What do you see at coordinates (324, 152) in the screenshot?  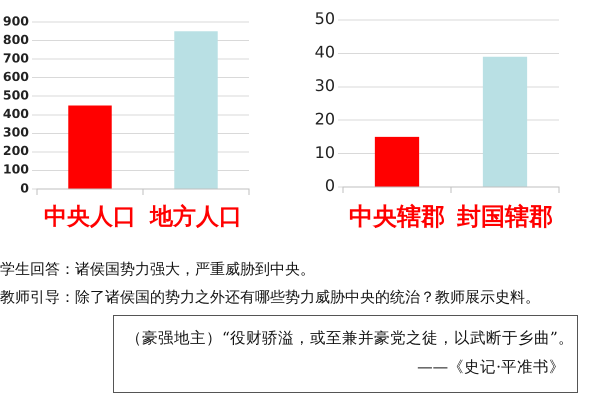 I see `y-tick-label: 10` at bounding box center [324, 152].